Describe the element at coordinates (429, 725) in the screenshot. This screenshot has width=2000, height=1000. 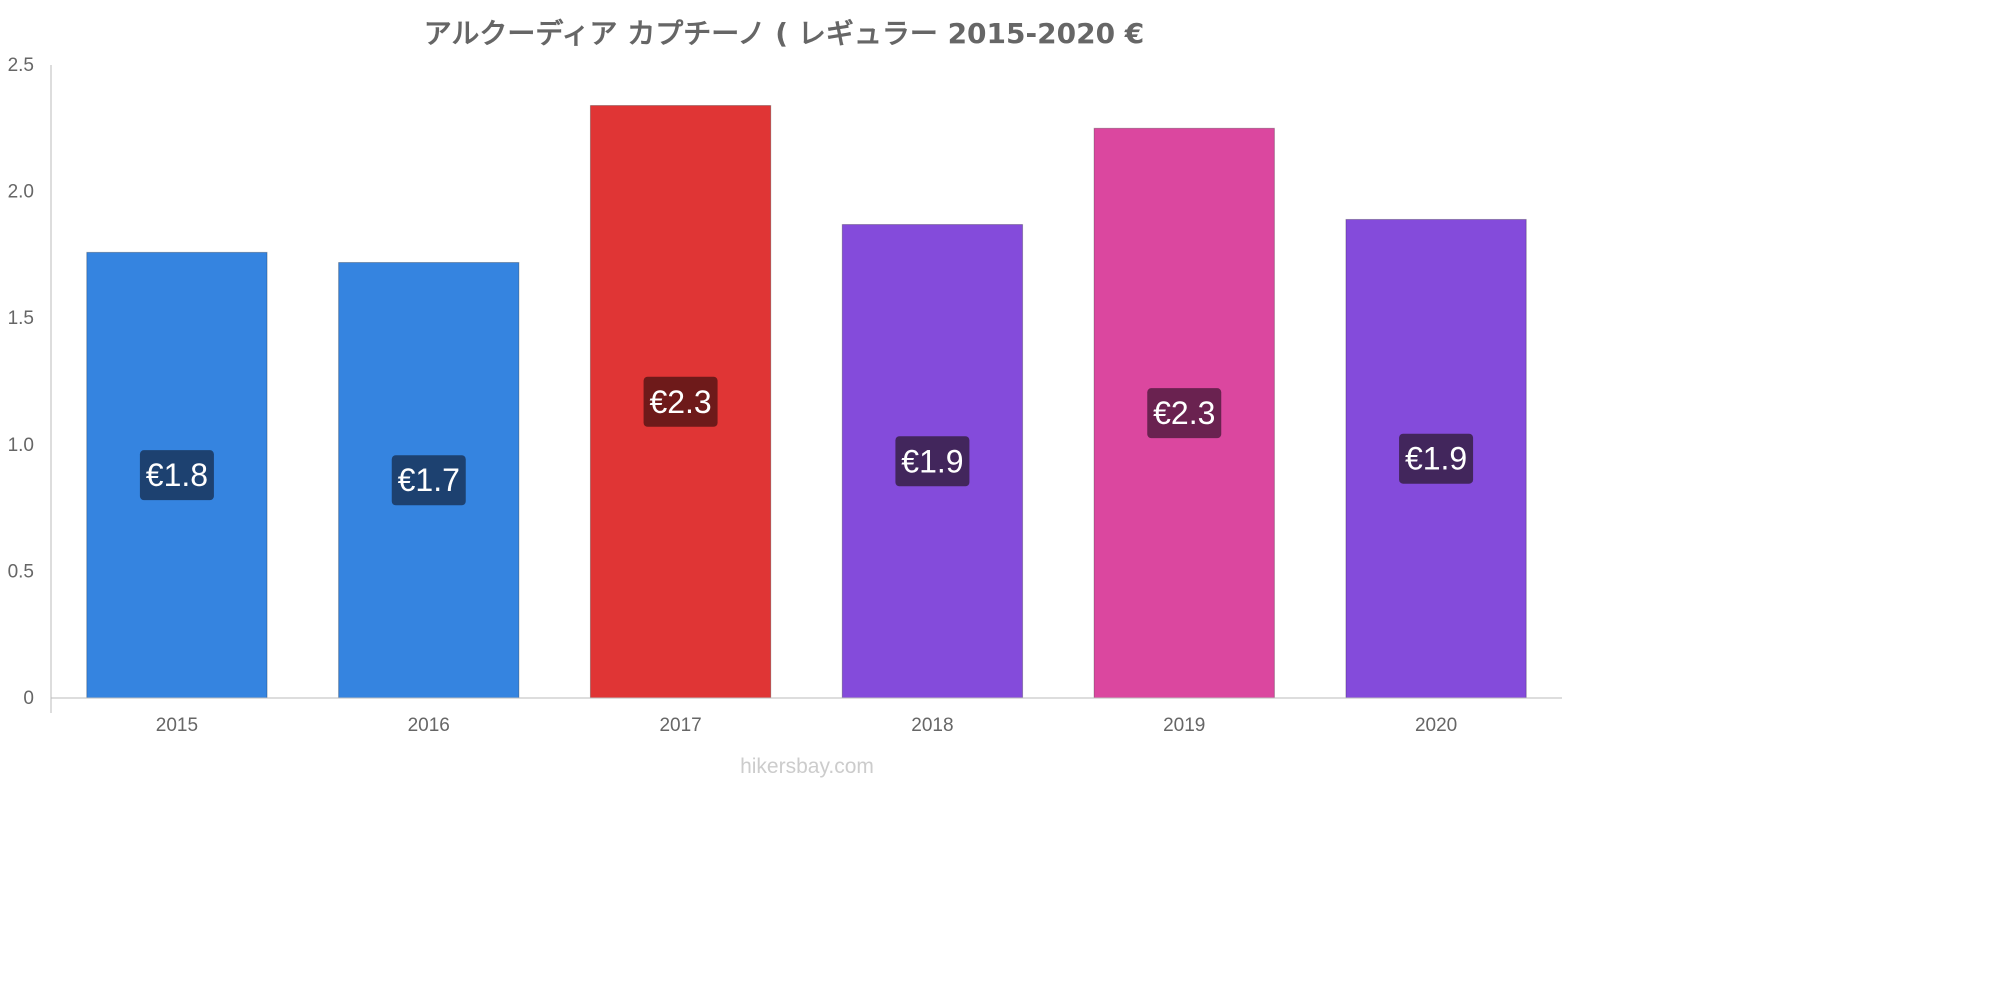
I see `x-tick-label: 2016` at that location.